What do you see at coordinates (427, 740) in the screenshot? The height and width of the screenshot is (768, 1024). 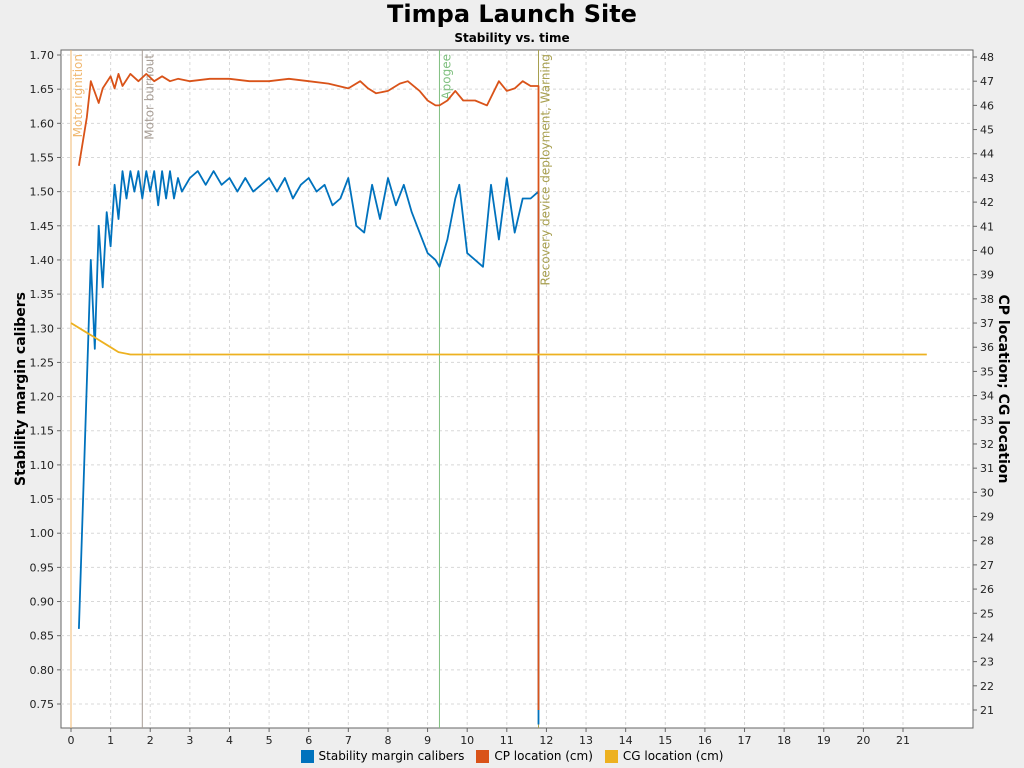 I see `x-tick-label: 9` at bounding box center [427, 740].